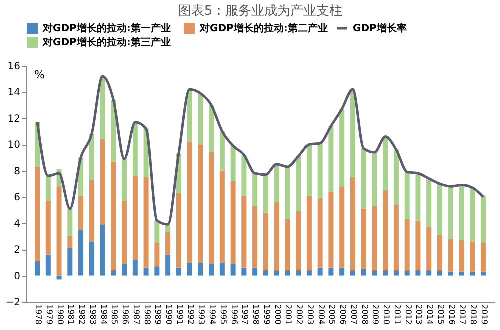 The width and height of the screenshot is (500, 330). What do you see at coordinates (115, 314) in the screenshot?
I see `x-tick-label: 1985` at bounding box center [115, 314].